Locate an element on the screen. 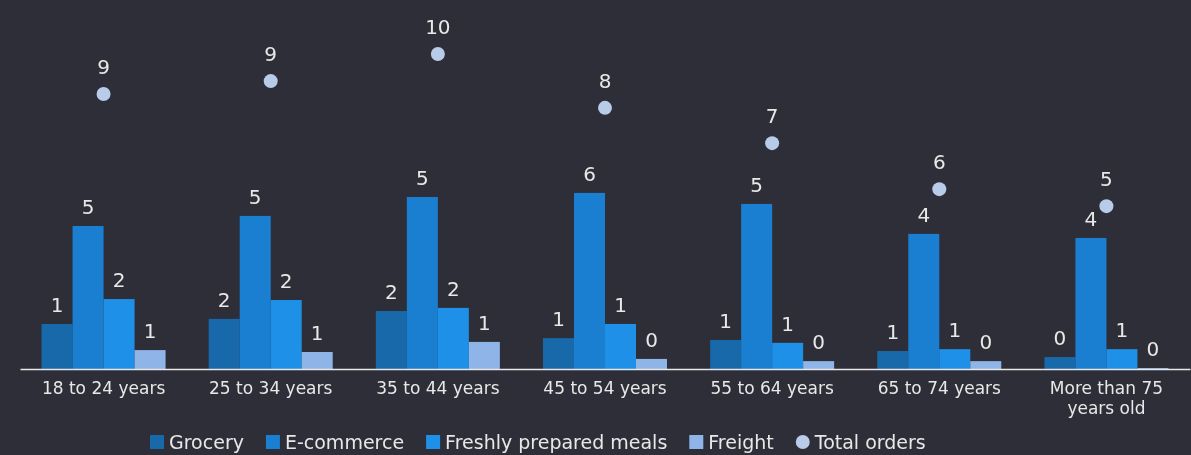 The image size is (1191, 455). legend-label: Grocery is located at coordinates (206, 442).